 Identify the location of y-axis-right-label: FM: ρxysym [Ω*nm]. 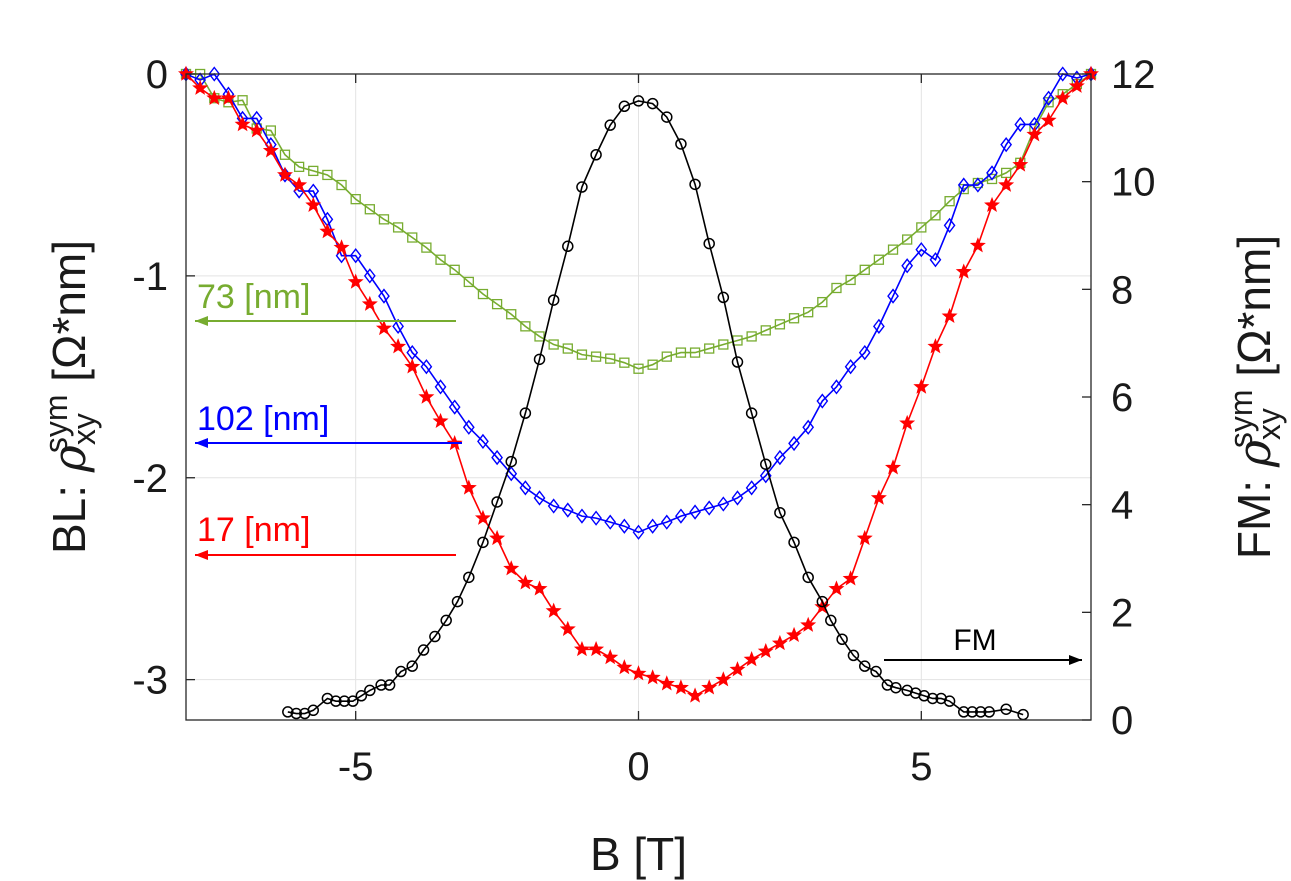
(1255, 397).